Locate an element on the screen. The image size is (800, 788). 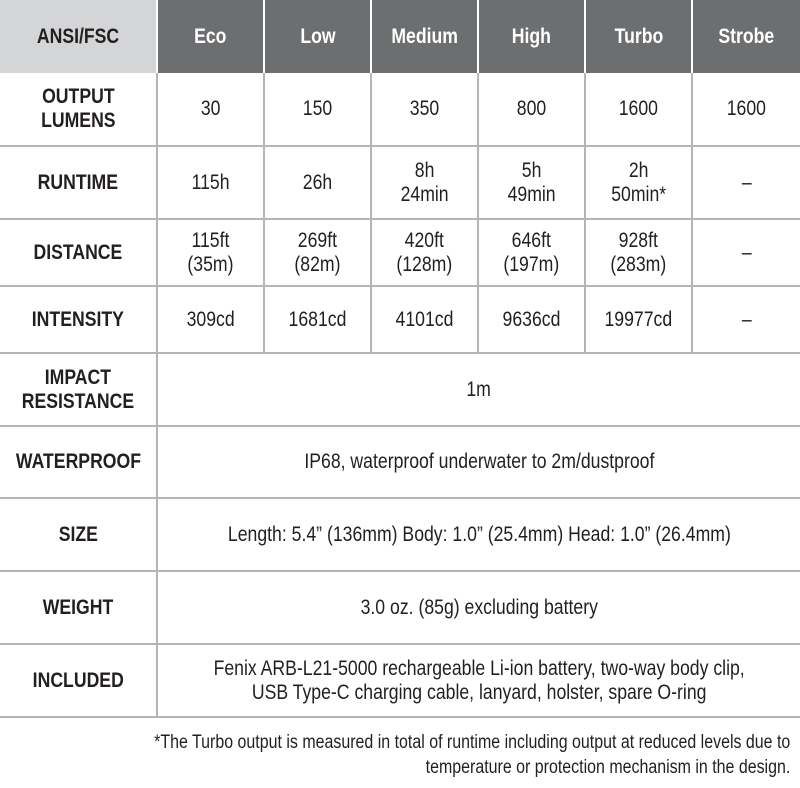
row-label-text: WEIGHT is located at coordinates (78, 607).